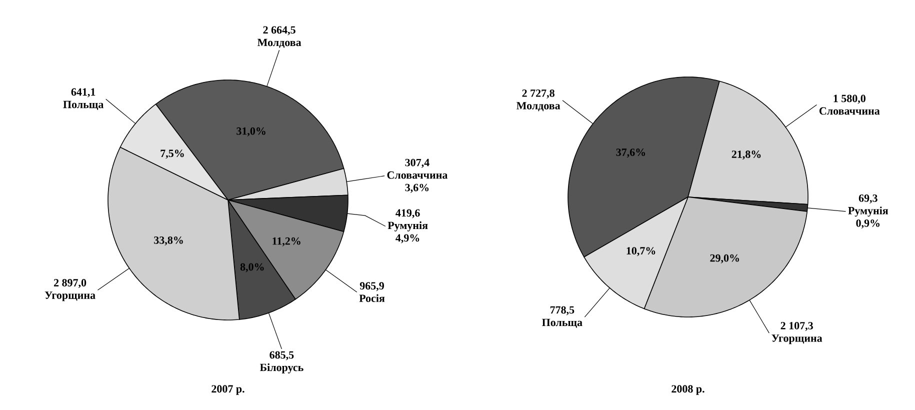  Describe the element at coordinates (282, 355) in the screenshot. I see `data-label: 685,5` at that location.